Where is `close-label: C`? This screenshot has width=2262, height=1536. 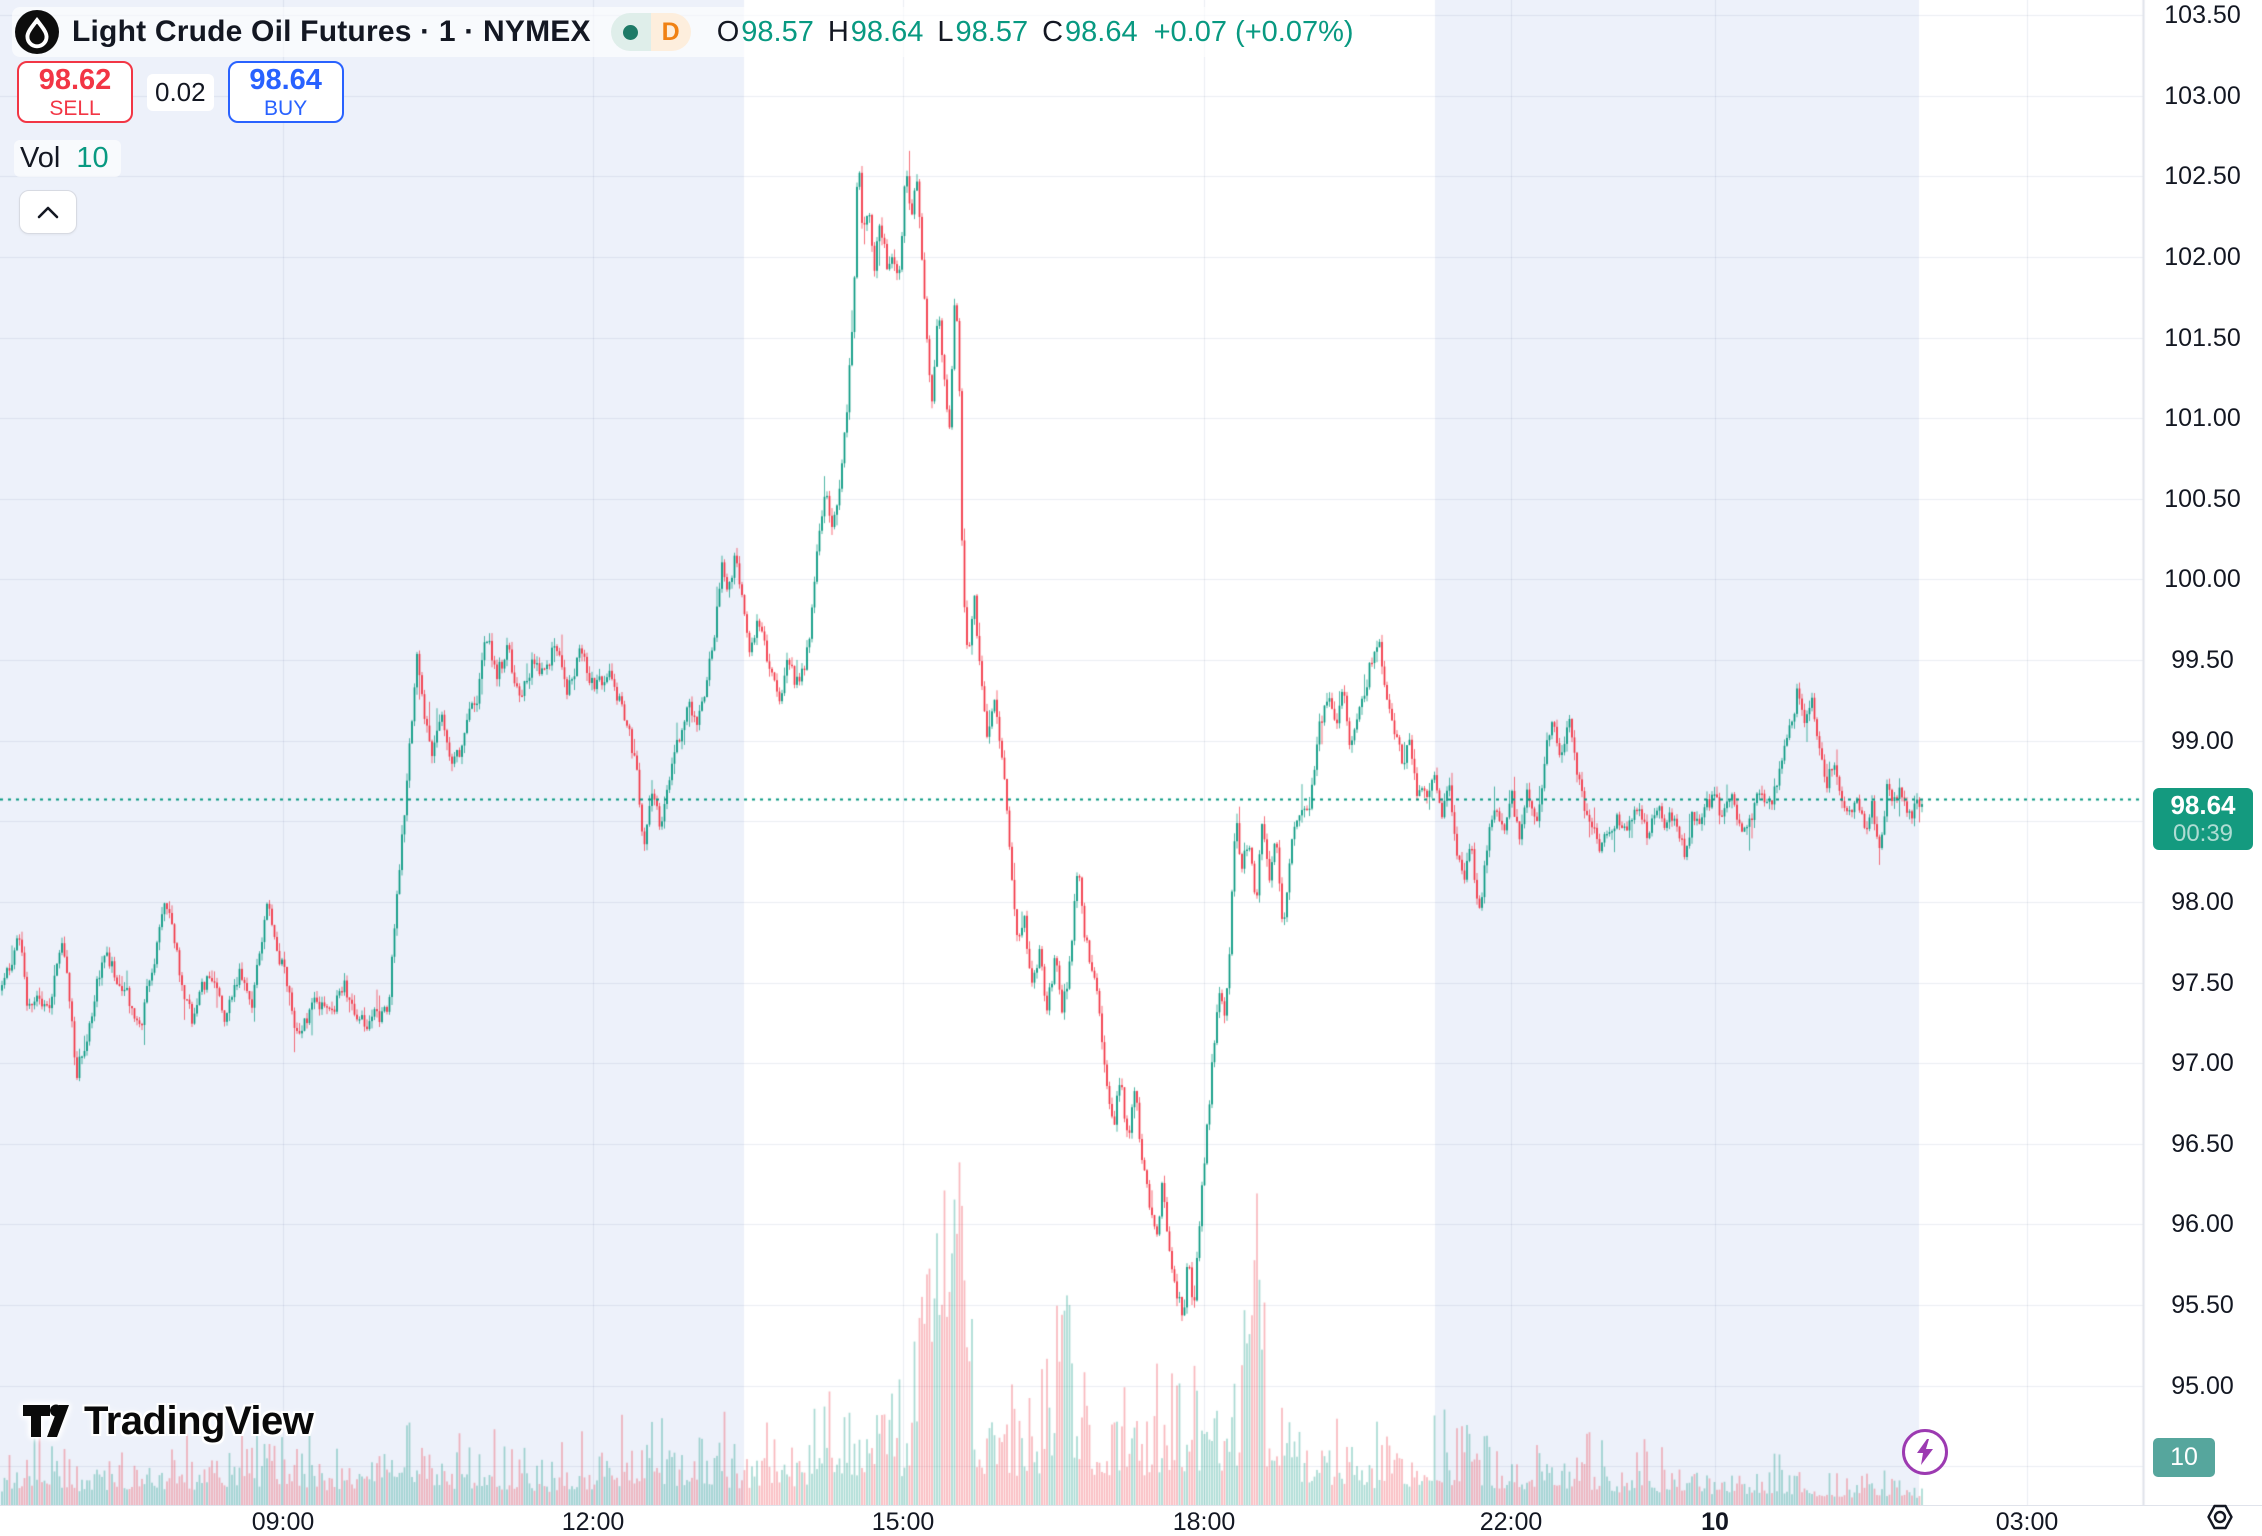 close-label: C is located at coordinates (1053, 31).